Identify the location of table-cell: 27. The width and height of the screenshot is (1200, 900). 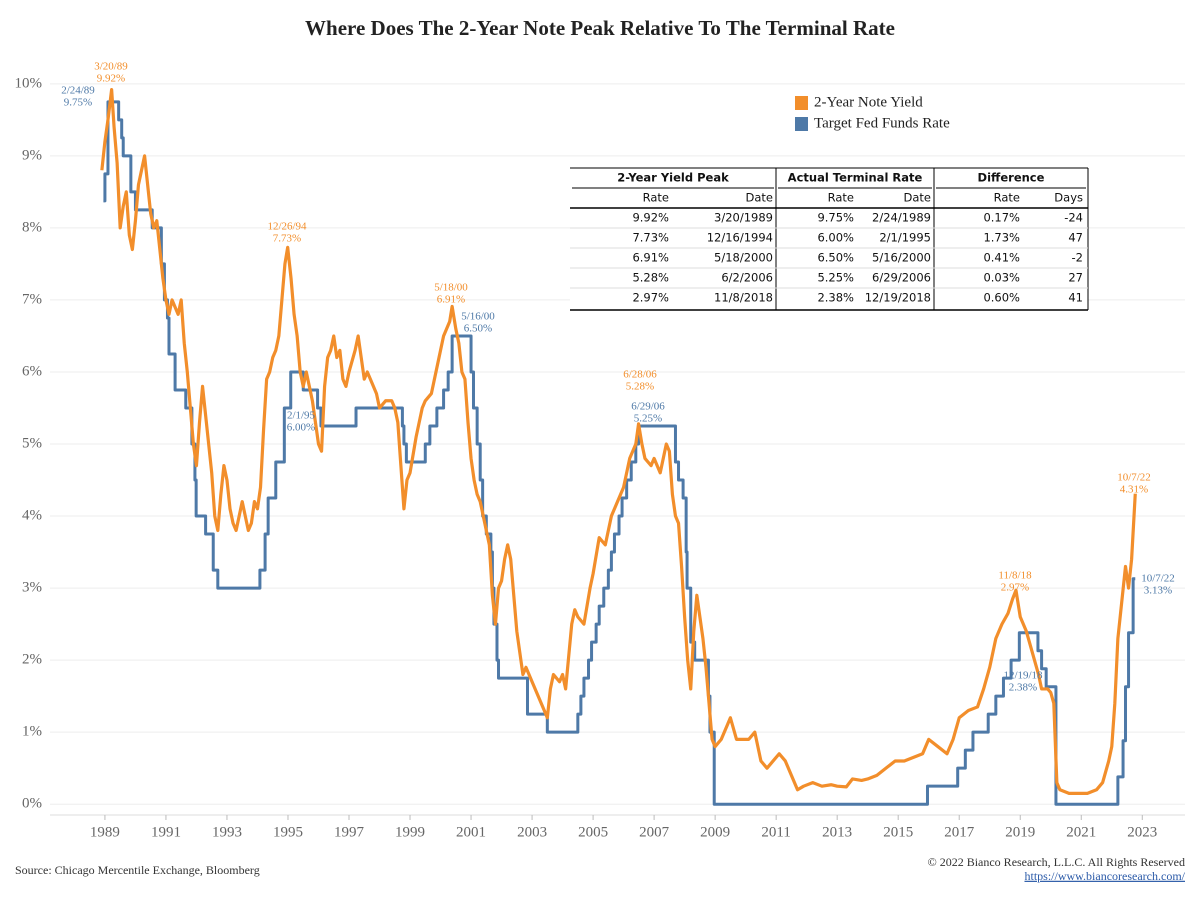
(1075, 278).